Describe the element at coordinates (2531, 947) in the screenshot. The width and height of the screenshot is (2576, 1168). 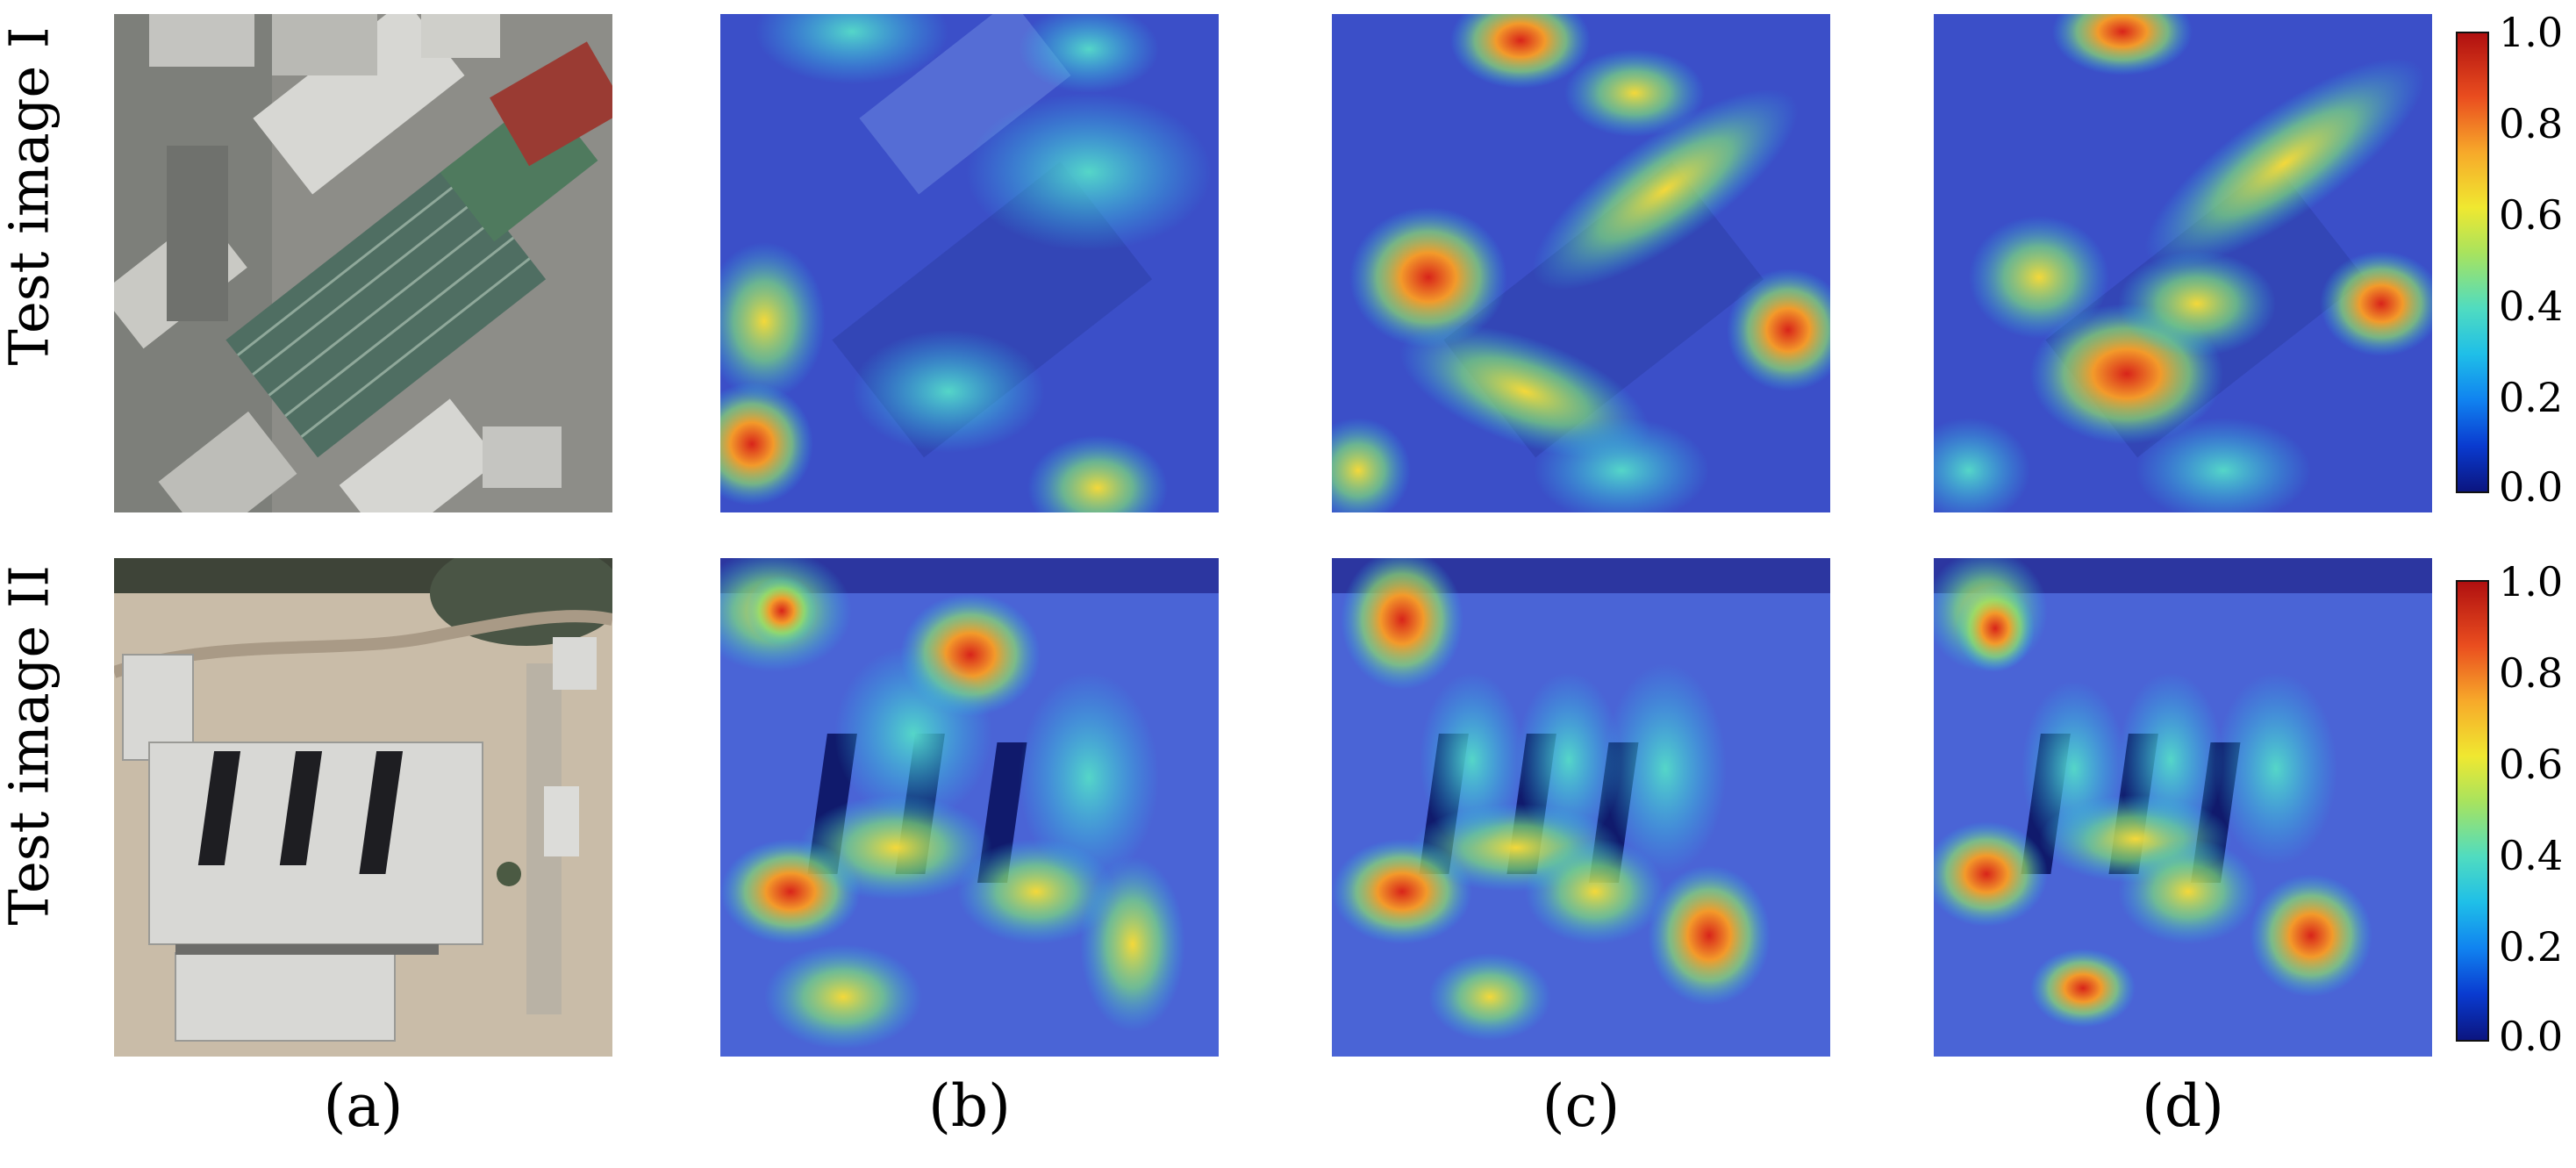
I see `colorbar-row-2-tick-0.2: 0.2` at that location.